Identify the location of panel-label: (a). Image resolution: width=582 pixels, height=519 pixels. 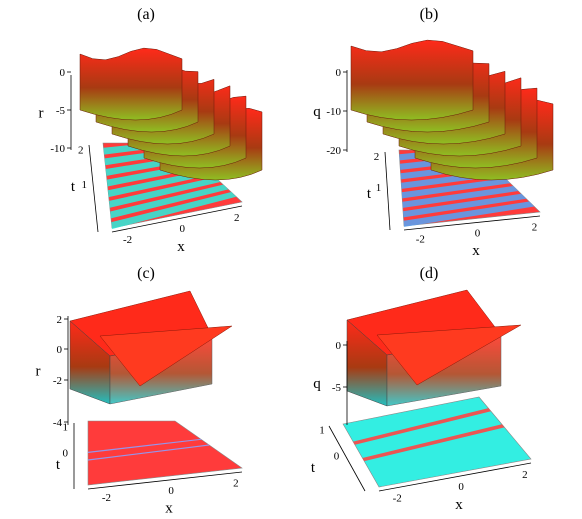
(146, 14).